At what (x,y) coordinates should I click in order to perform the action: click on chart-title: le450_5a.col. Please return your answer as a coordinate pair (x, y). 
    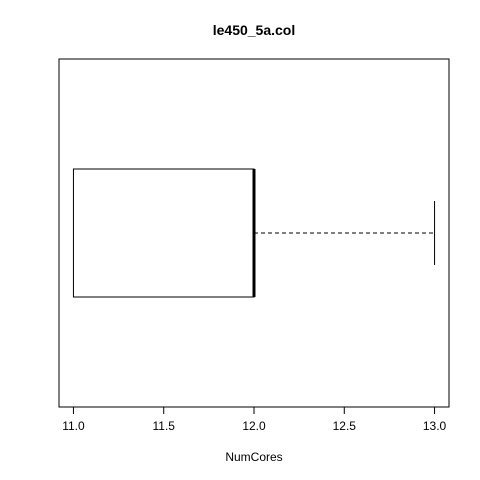
    Looking at the image, I should click on (254, 30).